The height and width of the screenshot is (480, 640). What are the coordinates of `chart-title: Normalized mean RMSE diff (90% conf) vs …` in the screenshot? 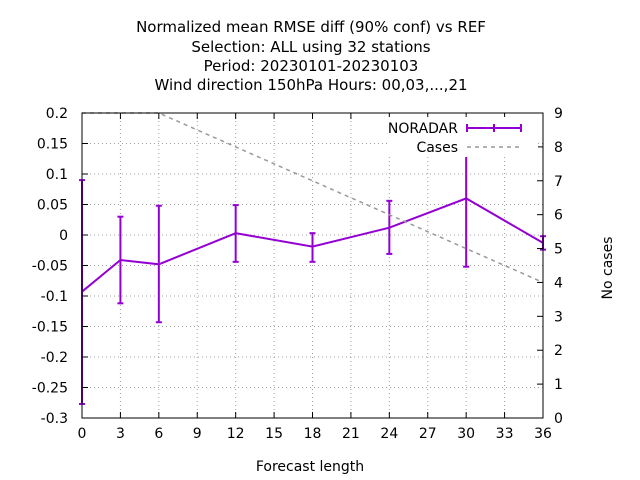 It's located at (311, 56).